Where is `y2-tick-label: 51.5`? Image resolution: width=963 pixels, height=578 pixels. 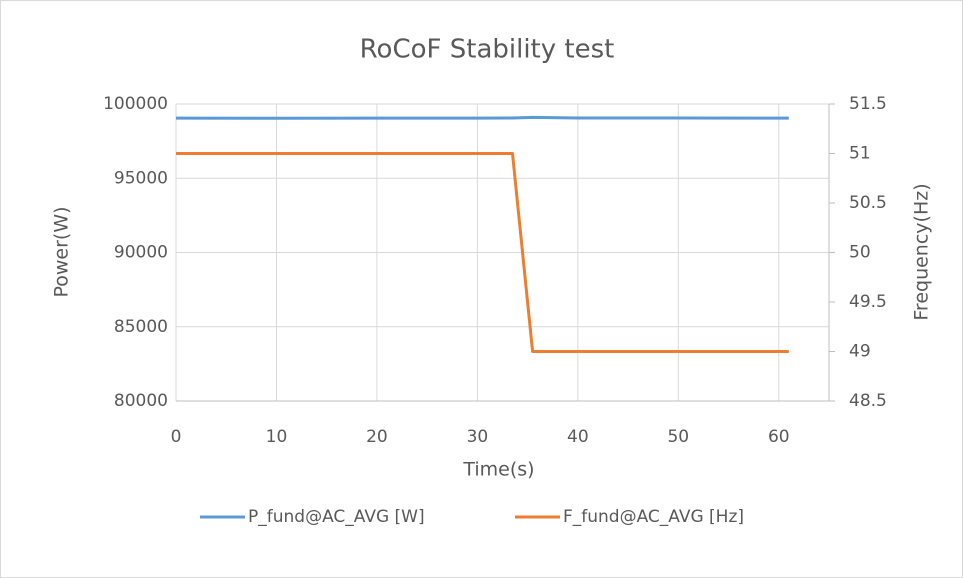 y2-tick-label: 51.5 is located at coordinates (868, 104).